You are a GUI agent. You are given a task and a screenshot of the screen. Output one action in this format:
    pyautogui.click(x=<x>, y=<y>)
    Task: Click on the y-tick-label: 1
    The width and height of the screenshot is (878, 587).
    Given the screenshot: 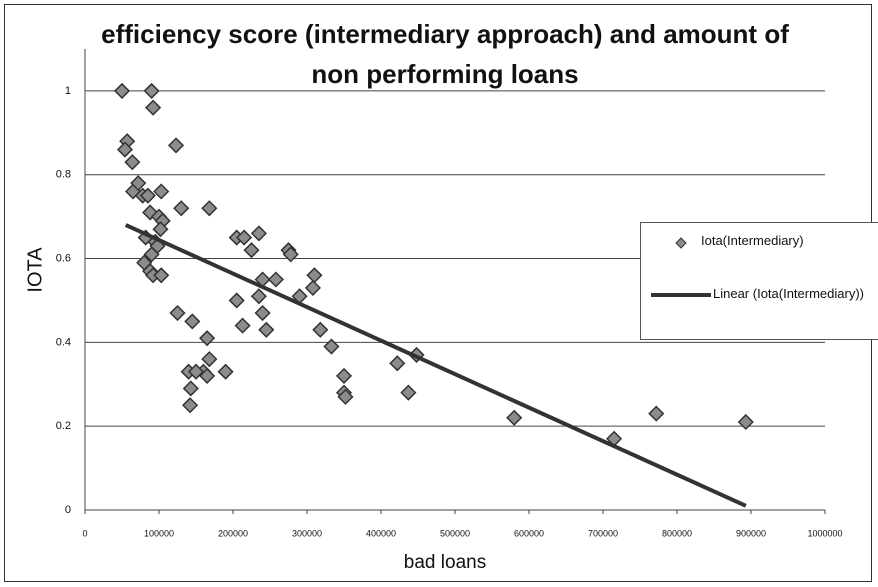 What is the action you would take?
    pyautogui.click(x=68, y=91)
    